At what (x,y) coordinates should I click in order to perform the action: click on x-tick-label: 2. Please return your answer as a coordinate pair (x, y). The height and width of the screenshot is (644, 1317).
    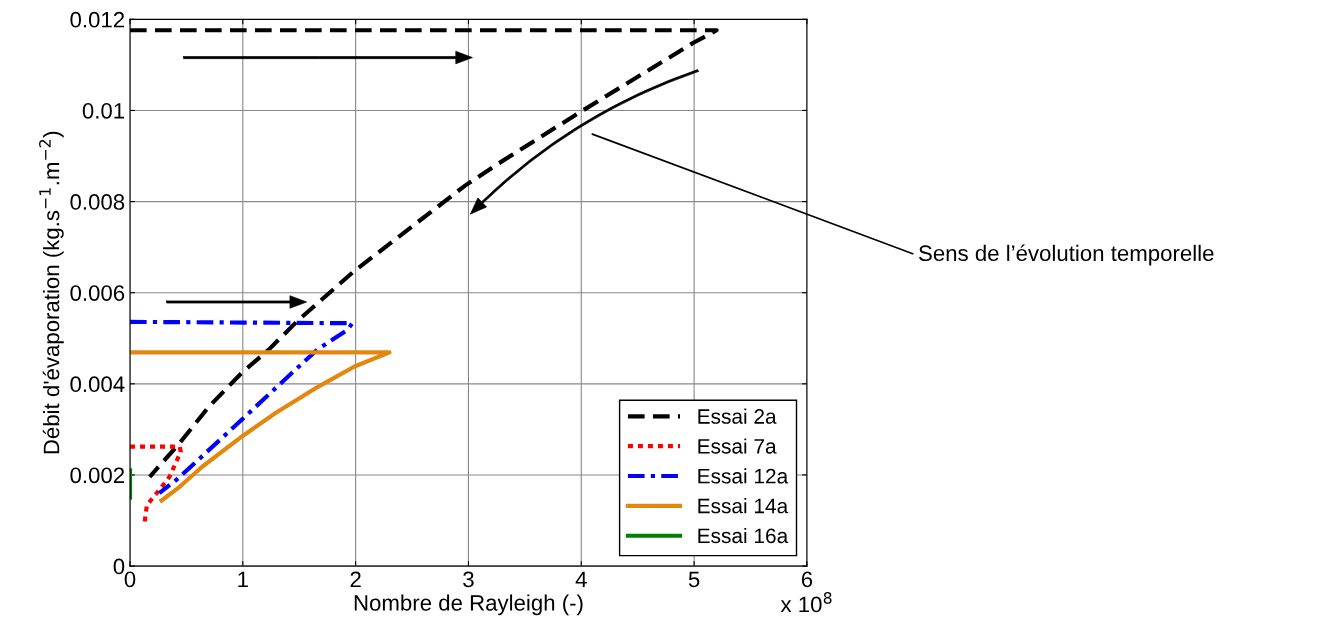
    Looking at the image, I should click on (355, 579).